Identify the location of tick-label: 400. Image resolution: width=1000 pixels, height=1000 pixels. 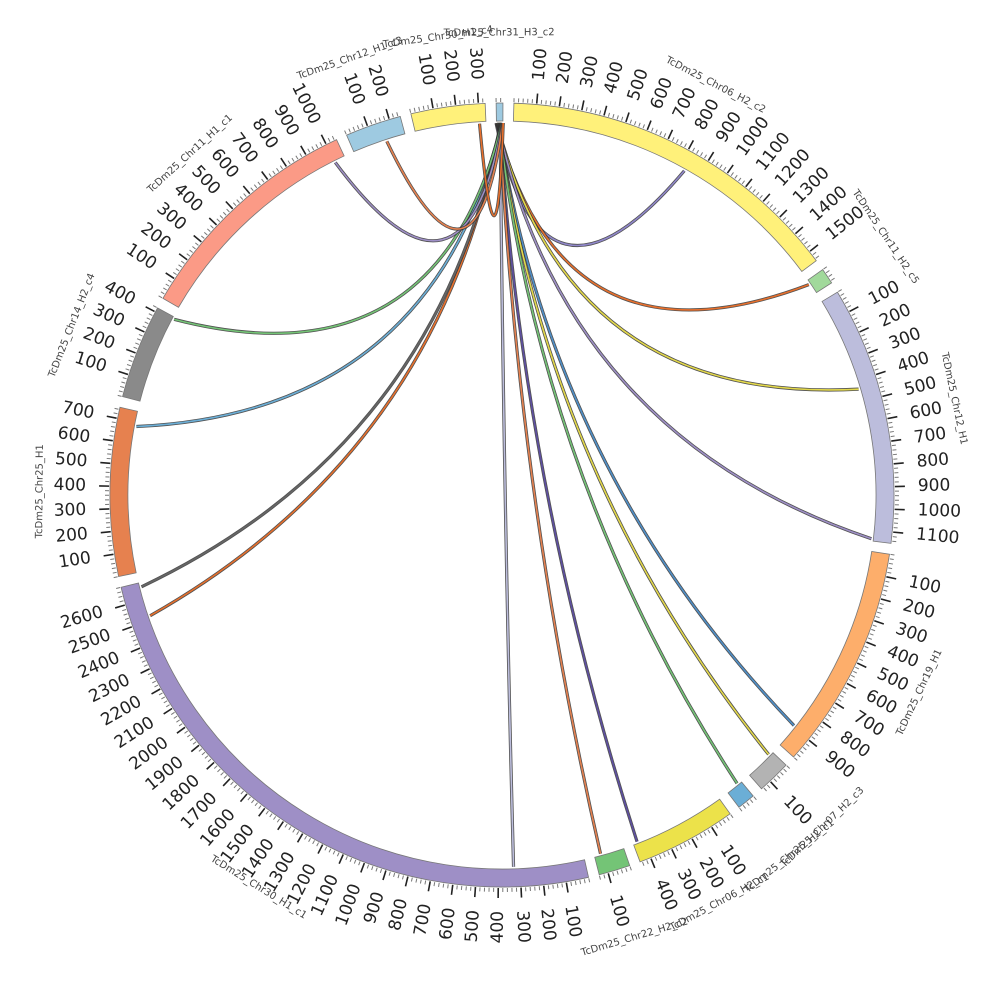
(498, 927).